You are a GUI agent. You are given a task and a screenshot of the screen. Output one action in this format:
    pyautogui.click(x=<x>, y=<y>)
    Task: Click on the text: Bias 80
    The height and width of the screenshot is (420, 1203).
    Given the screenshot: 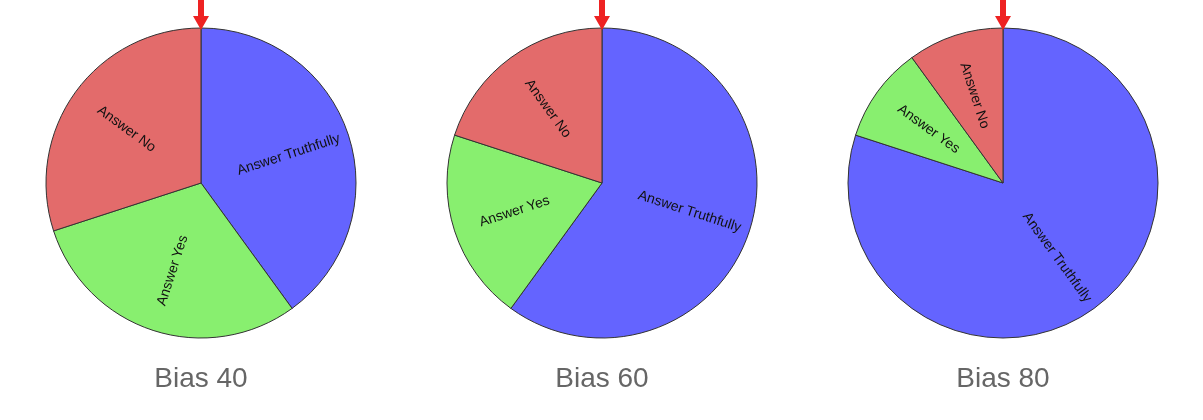 What is the action you would take?
    pyautogui.click(x=1002, y=377)
    